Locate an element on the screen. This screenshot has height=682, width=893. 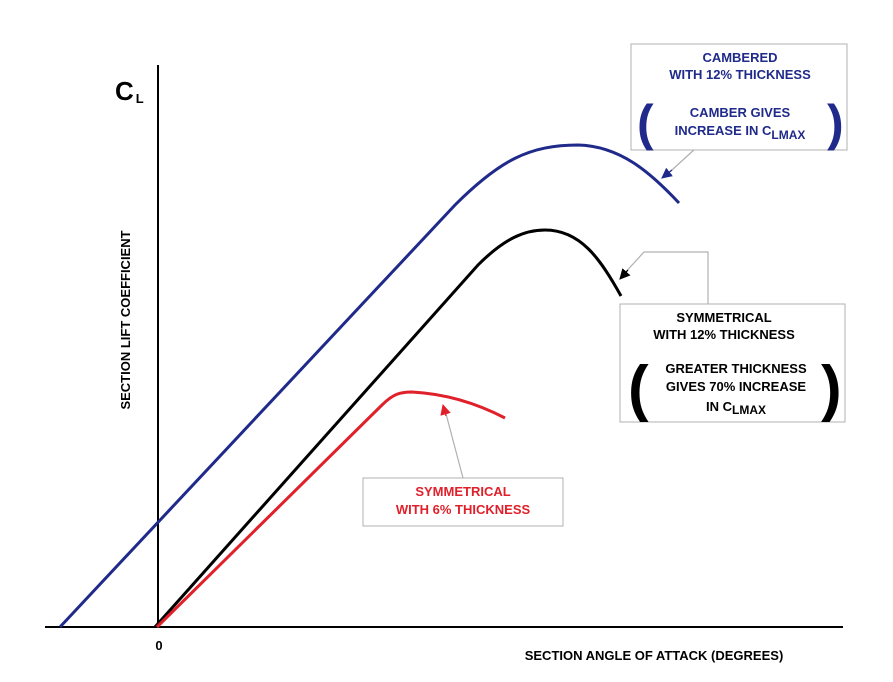
cambered-title: CAMBERED is located at coordinates (739, 57).